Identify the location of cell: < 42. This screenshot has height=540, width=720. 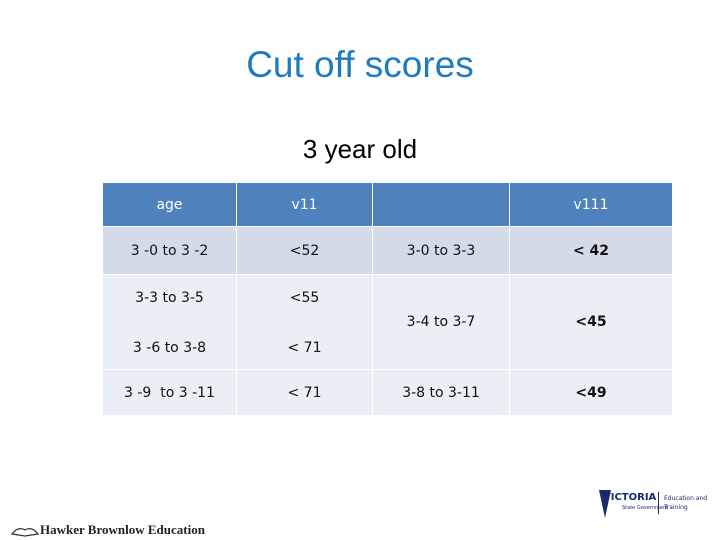
(591, 251).